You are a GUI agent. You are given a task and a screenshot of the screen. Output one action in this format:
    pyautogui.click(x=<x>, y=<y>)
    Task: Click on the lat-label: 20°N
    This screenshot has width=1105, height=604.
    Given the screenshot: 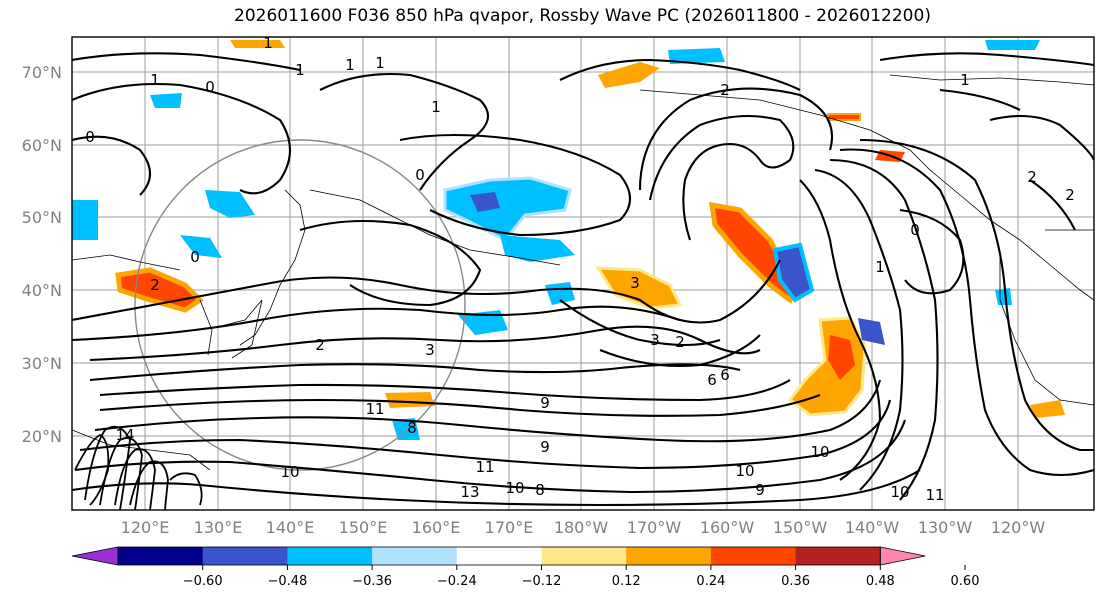 What is the action you would take?
    pyautogui.click(x=42, y=436)
    